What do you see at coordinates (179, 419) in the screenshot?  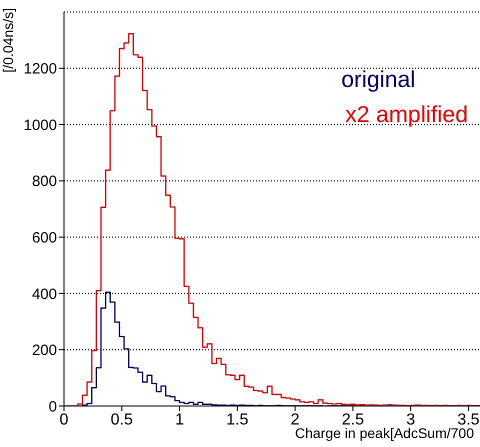 I see `x-tick-label: 1` at bounding box center [179, 419].